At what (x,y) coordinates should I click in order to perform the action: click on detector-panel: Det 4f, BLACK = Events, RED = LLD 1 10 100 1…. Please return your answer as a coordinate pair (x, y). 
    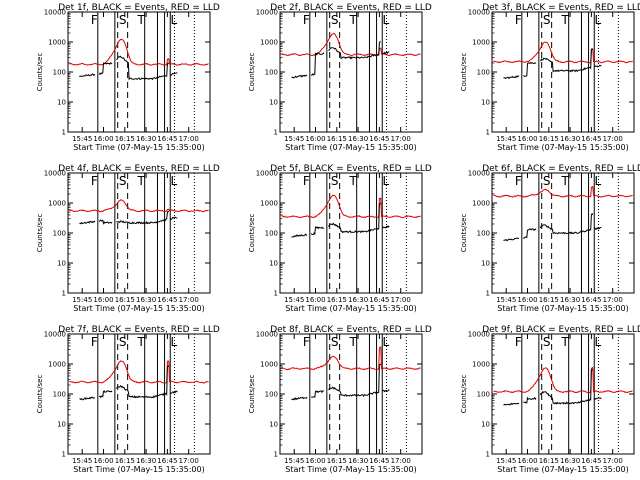
    Looking at the image, I should click on (128, 238).